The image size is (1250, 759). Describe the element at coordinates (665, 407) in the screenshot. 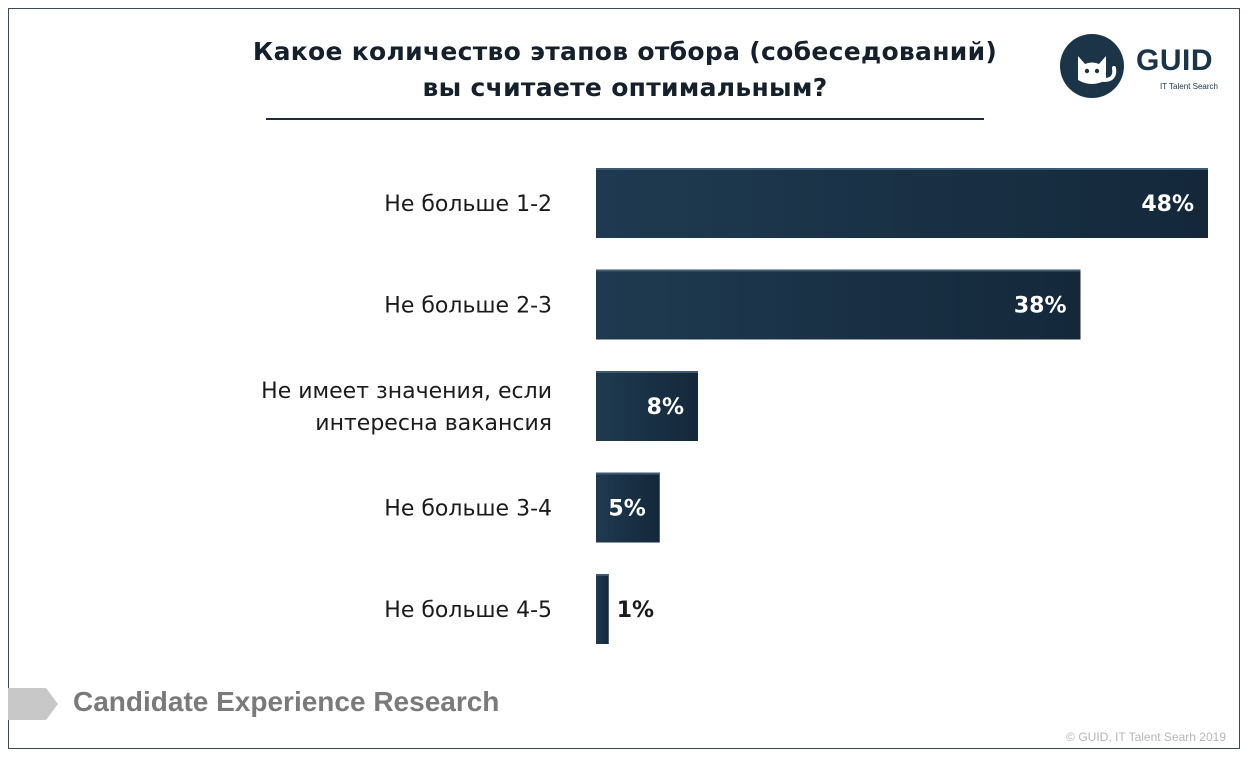

I see `value-label-3: 8%` at that location.